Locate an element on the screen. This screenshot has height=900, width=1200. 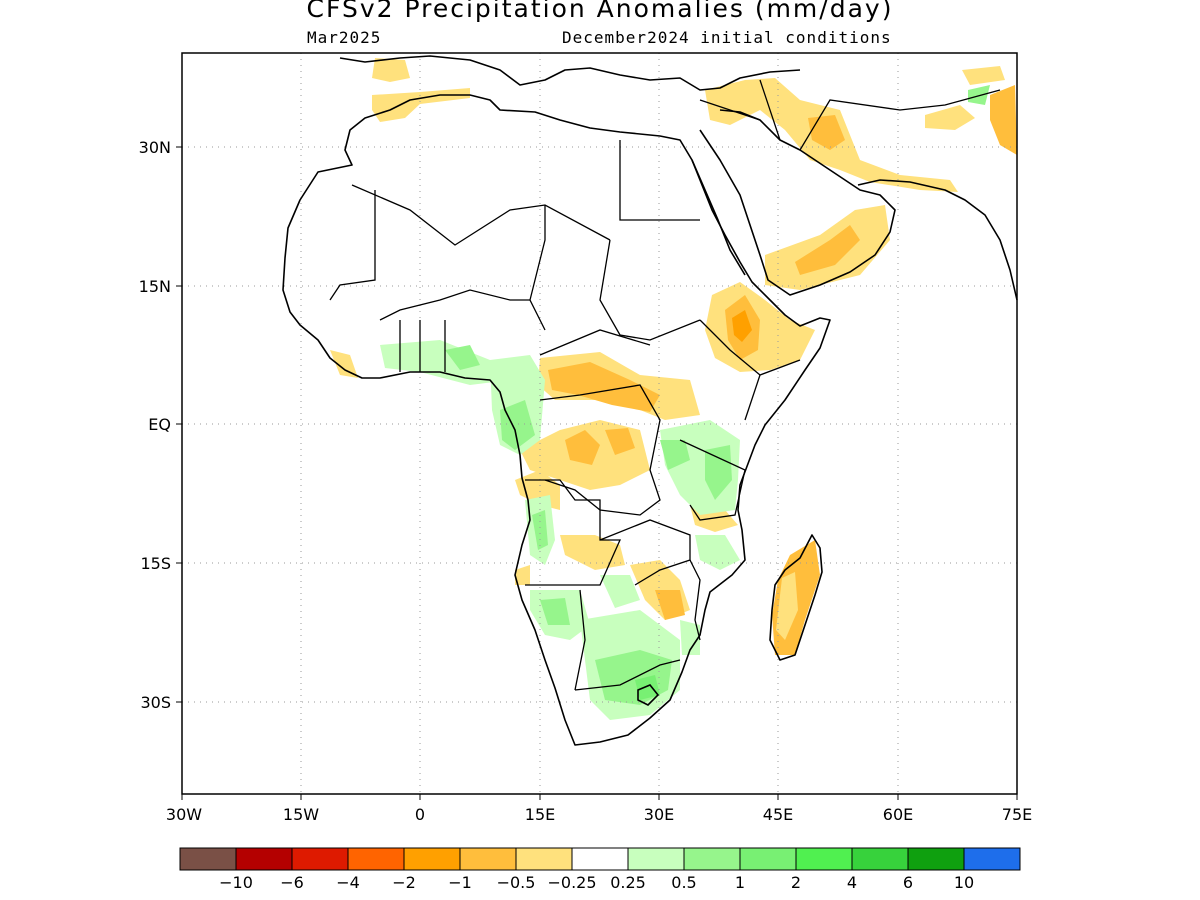
dry-patch-mozambique is located at coordinates (670, 605).